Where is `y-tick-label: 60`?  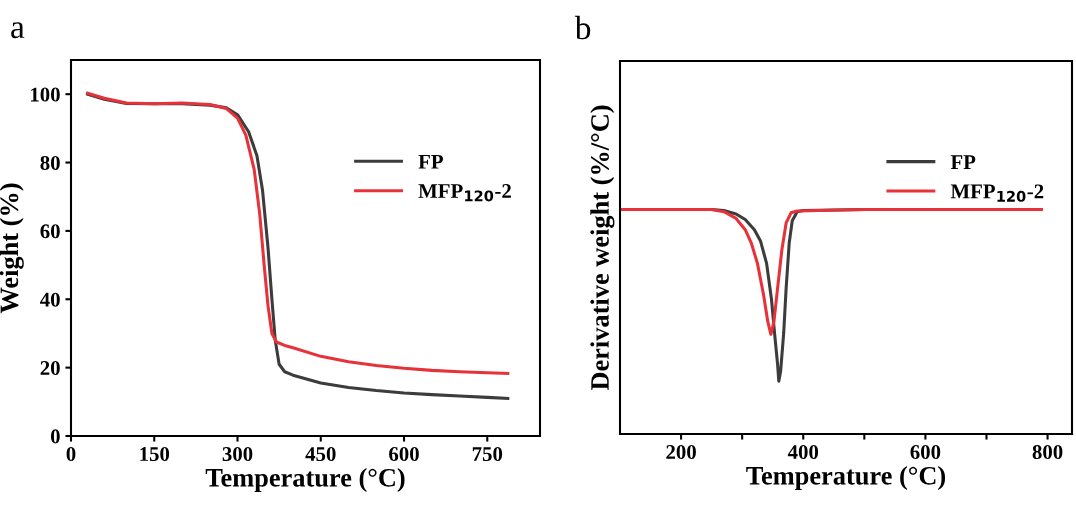 y-tick-label: 60 is located at coordinates (50, 231).